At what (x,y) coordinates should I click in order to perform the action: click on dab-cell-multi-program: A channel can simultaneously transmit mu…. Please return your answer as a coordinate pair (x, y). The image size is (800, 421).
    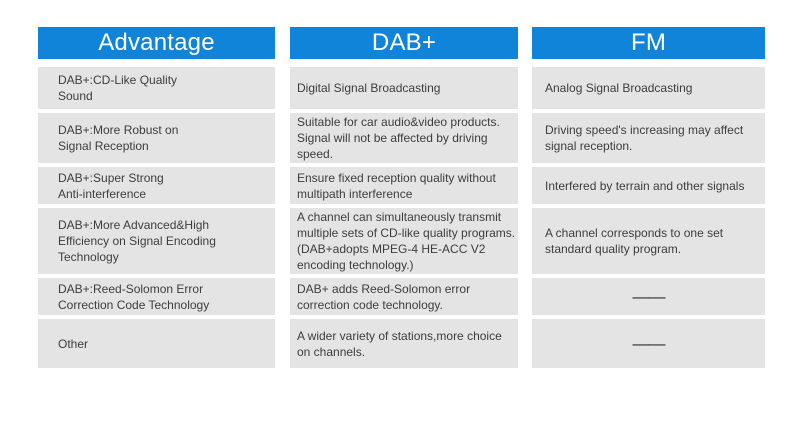
    Looking at the image, I should click on (404, 241).